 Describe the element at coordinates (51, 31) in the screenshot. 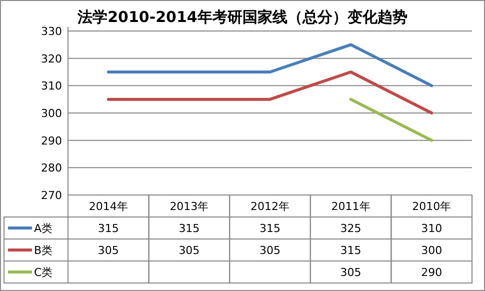

I see `ytick: 330` at that location.